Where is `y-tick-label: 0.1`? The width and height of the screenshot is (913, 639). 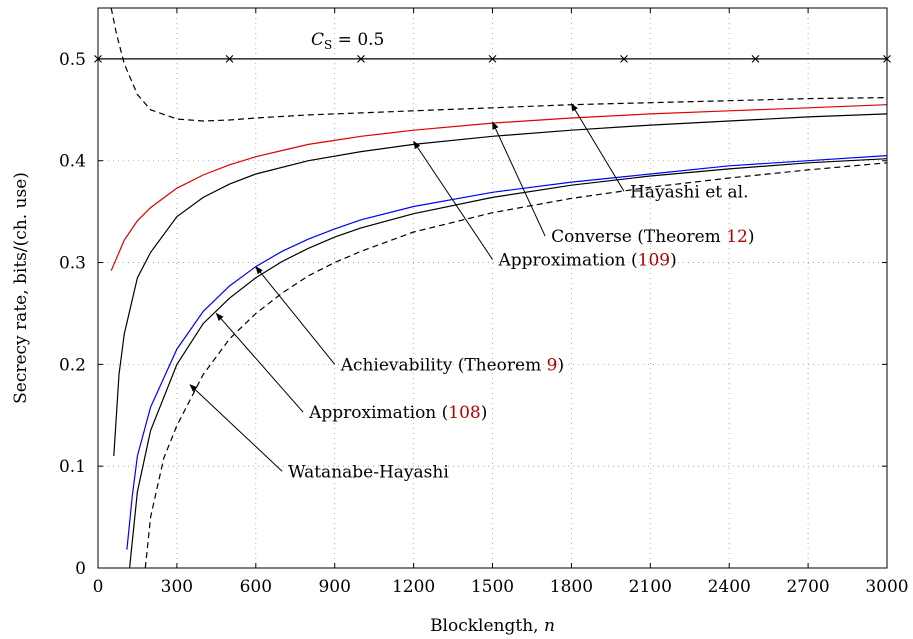
y-tick-label: 0.1 is located at coordinates (72, 467).